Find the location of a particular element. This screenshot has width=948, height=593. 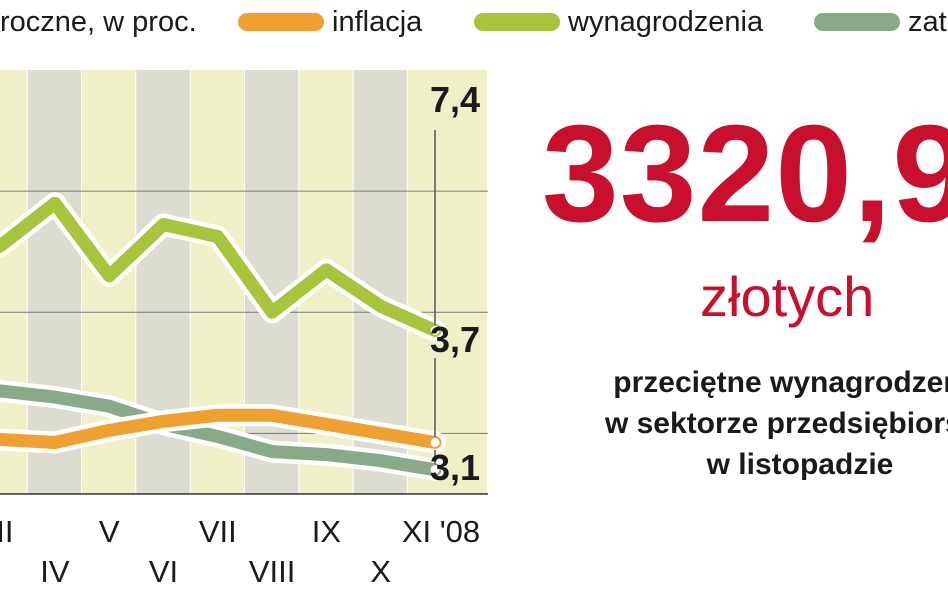

x-tick-label: VII is located at coordinates (218, 531).